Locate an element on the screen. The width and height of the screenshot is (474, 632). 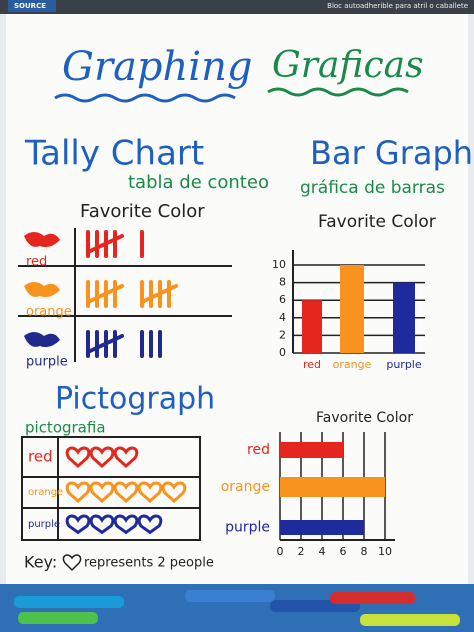
bar-title: Bar Graph is located at coordinates (391, 153).